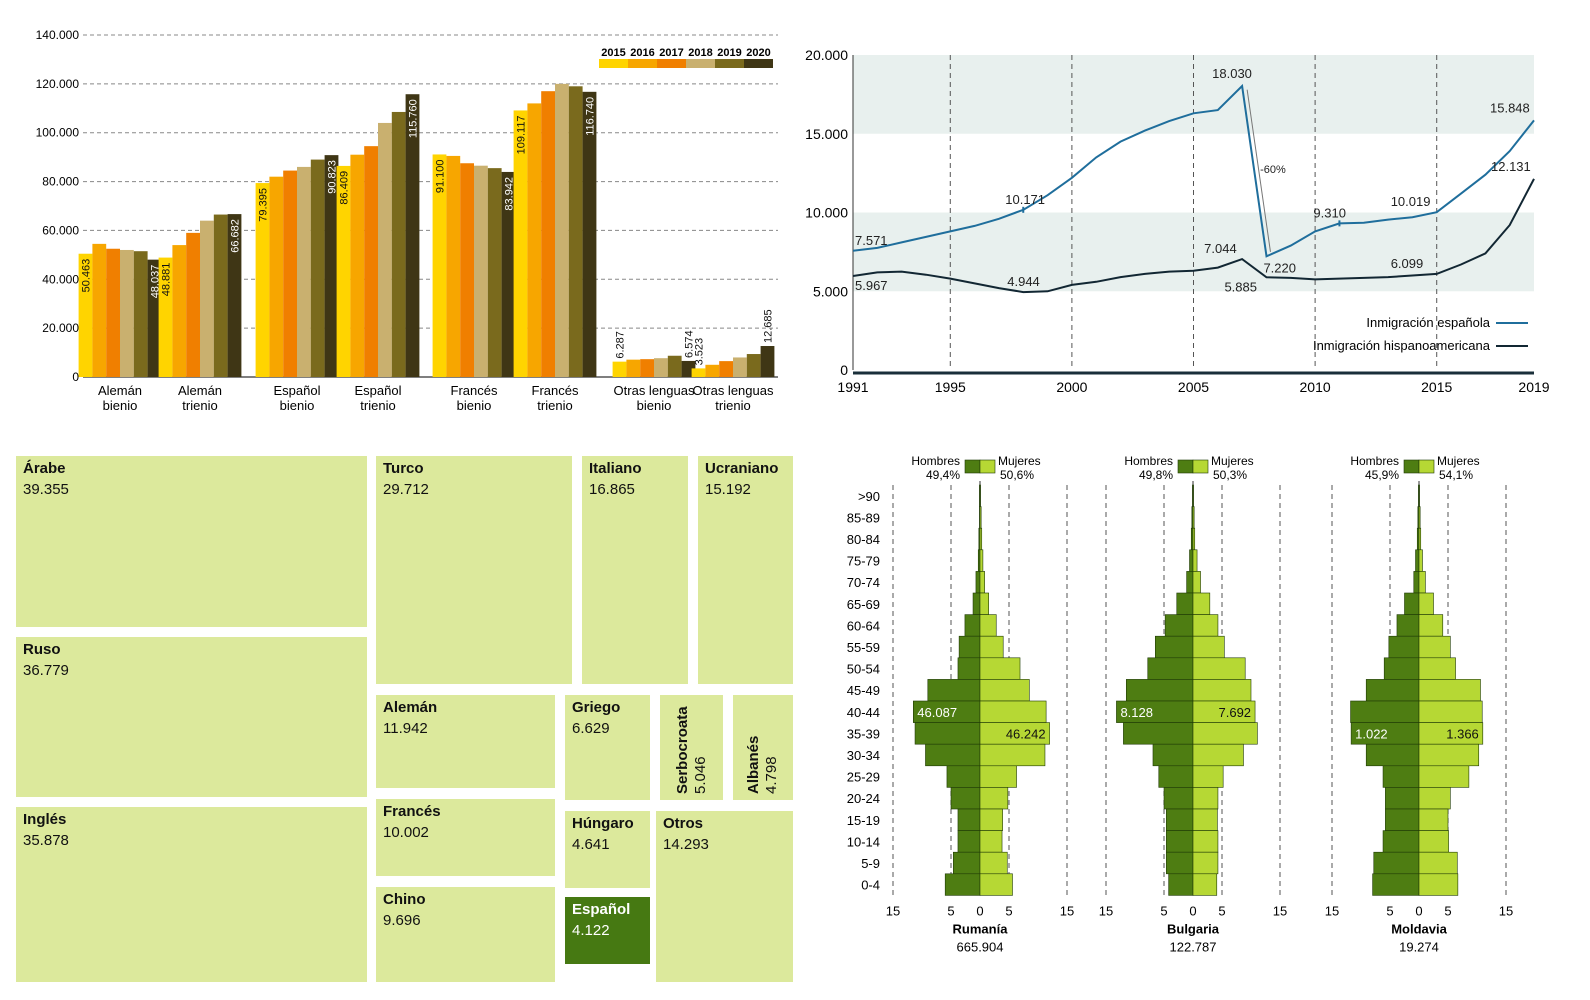  What do you see at coordinates (46, 840) in the screenshot?
I see `treemap-value: 35.878` at bounding box center [46, 840].